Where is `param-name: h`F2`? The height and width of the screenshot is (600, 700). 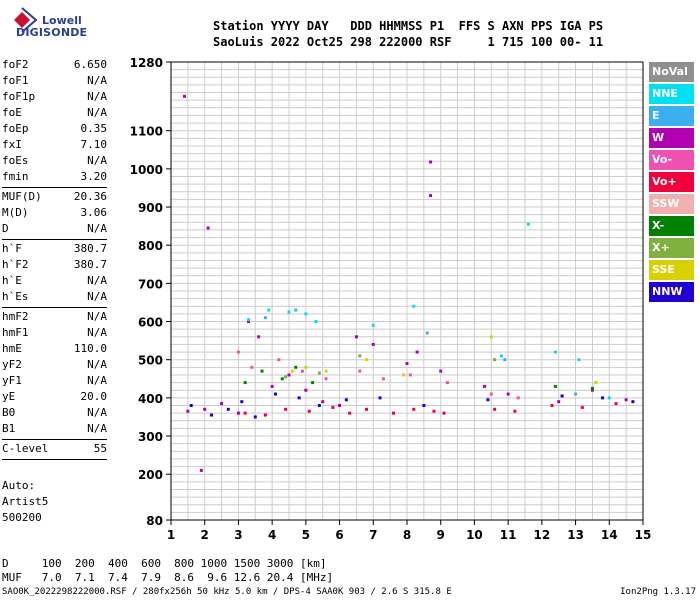 param-name: h`F2 is located at coordinates (15, 264).